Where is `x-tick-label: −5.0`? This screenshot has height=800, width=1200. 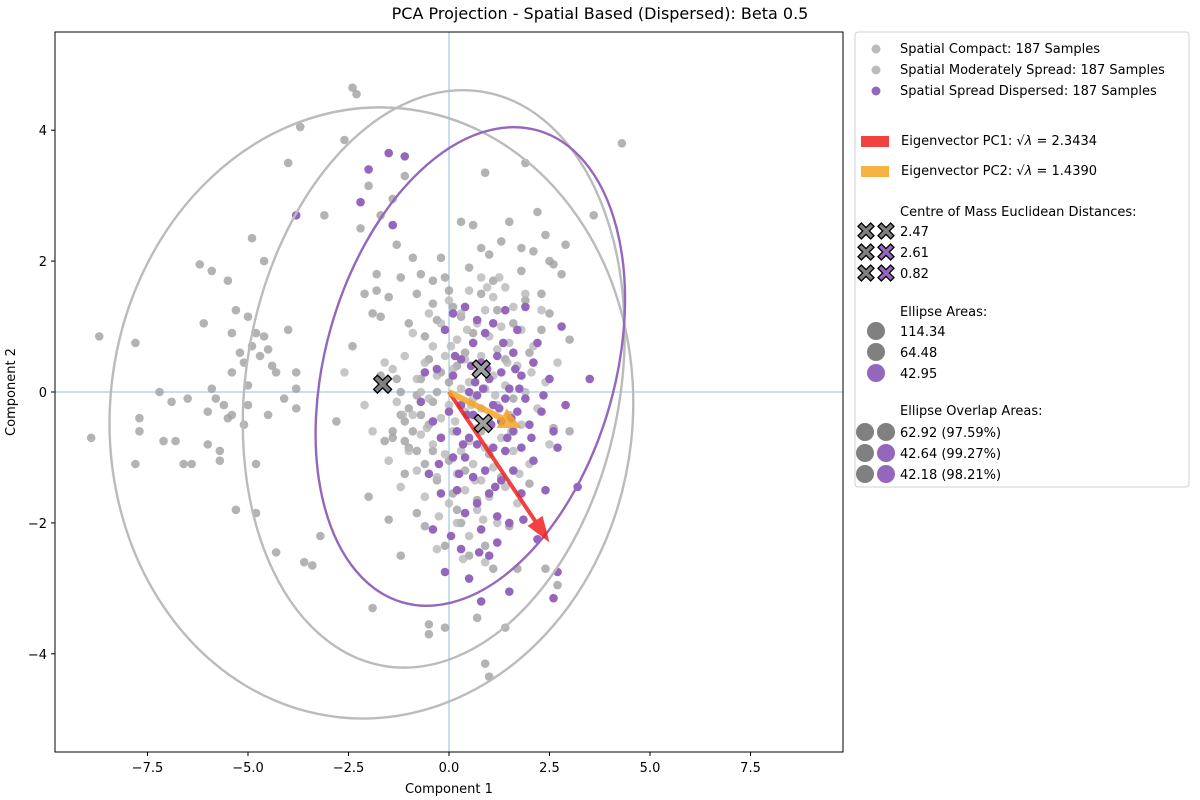 x-tick-label: −5.0 is located at coordinates (248, 768).